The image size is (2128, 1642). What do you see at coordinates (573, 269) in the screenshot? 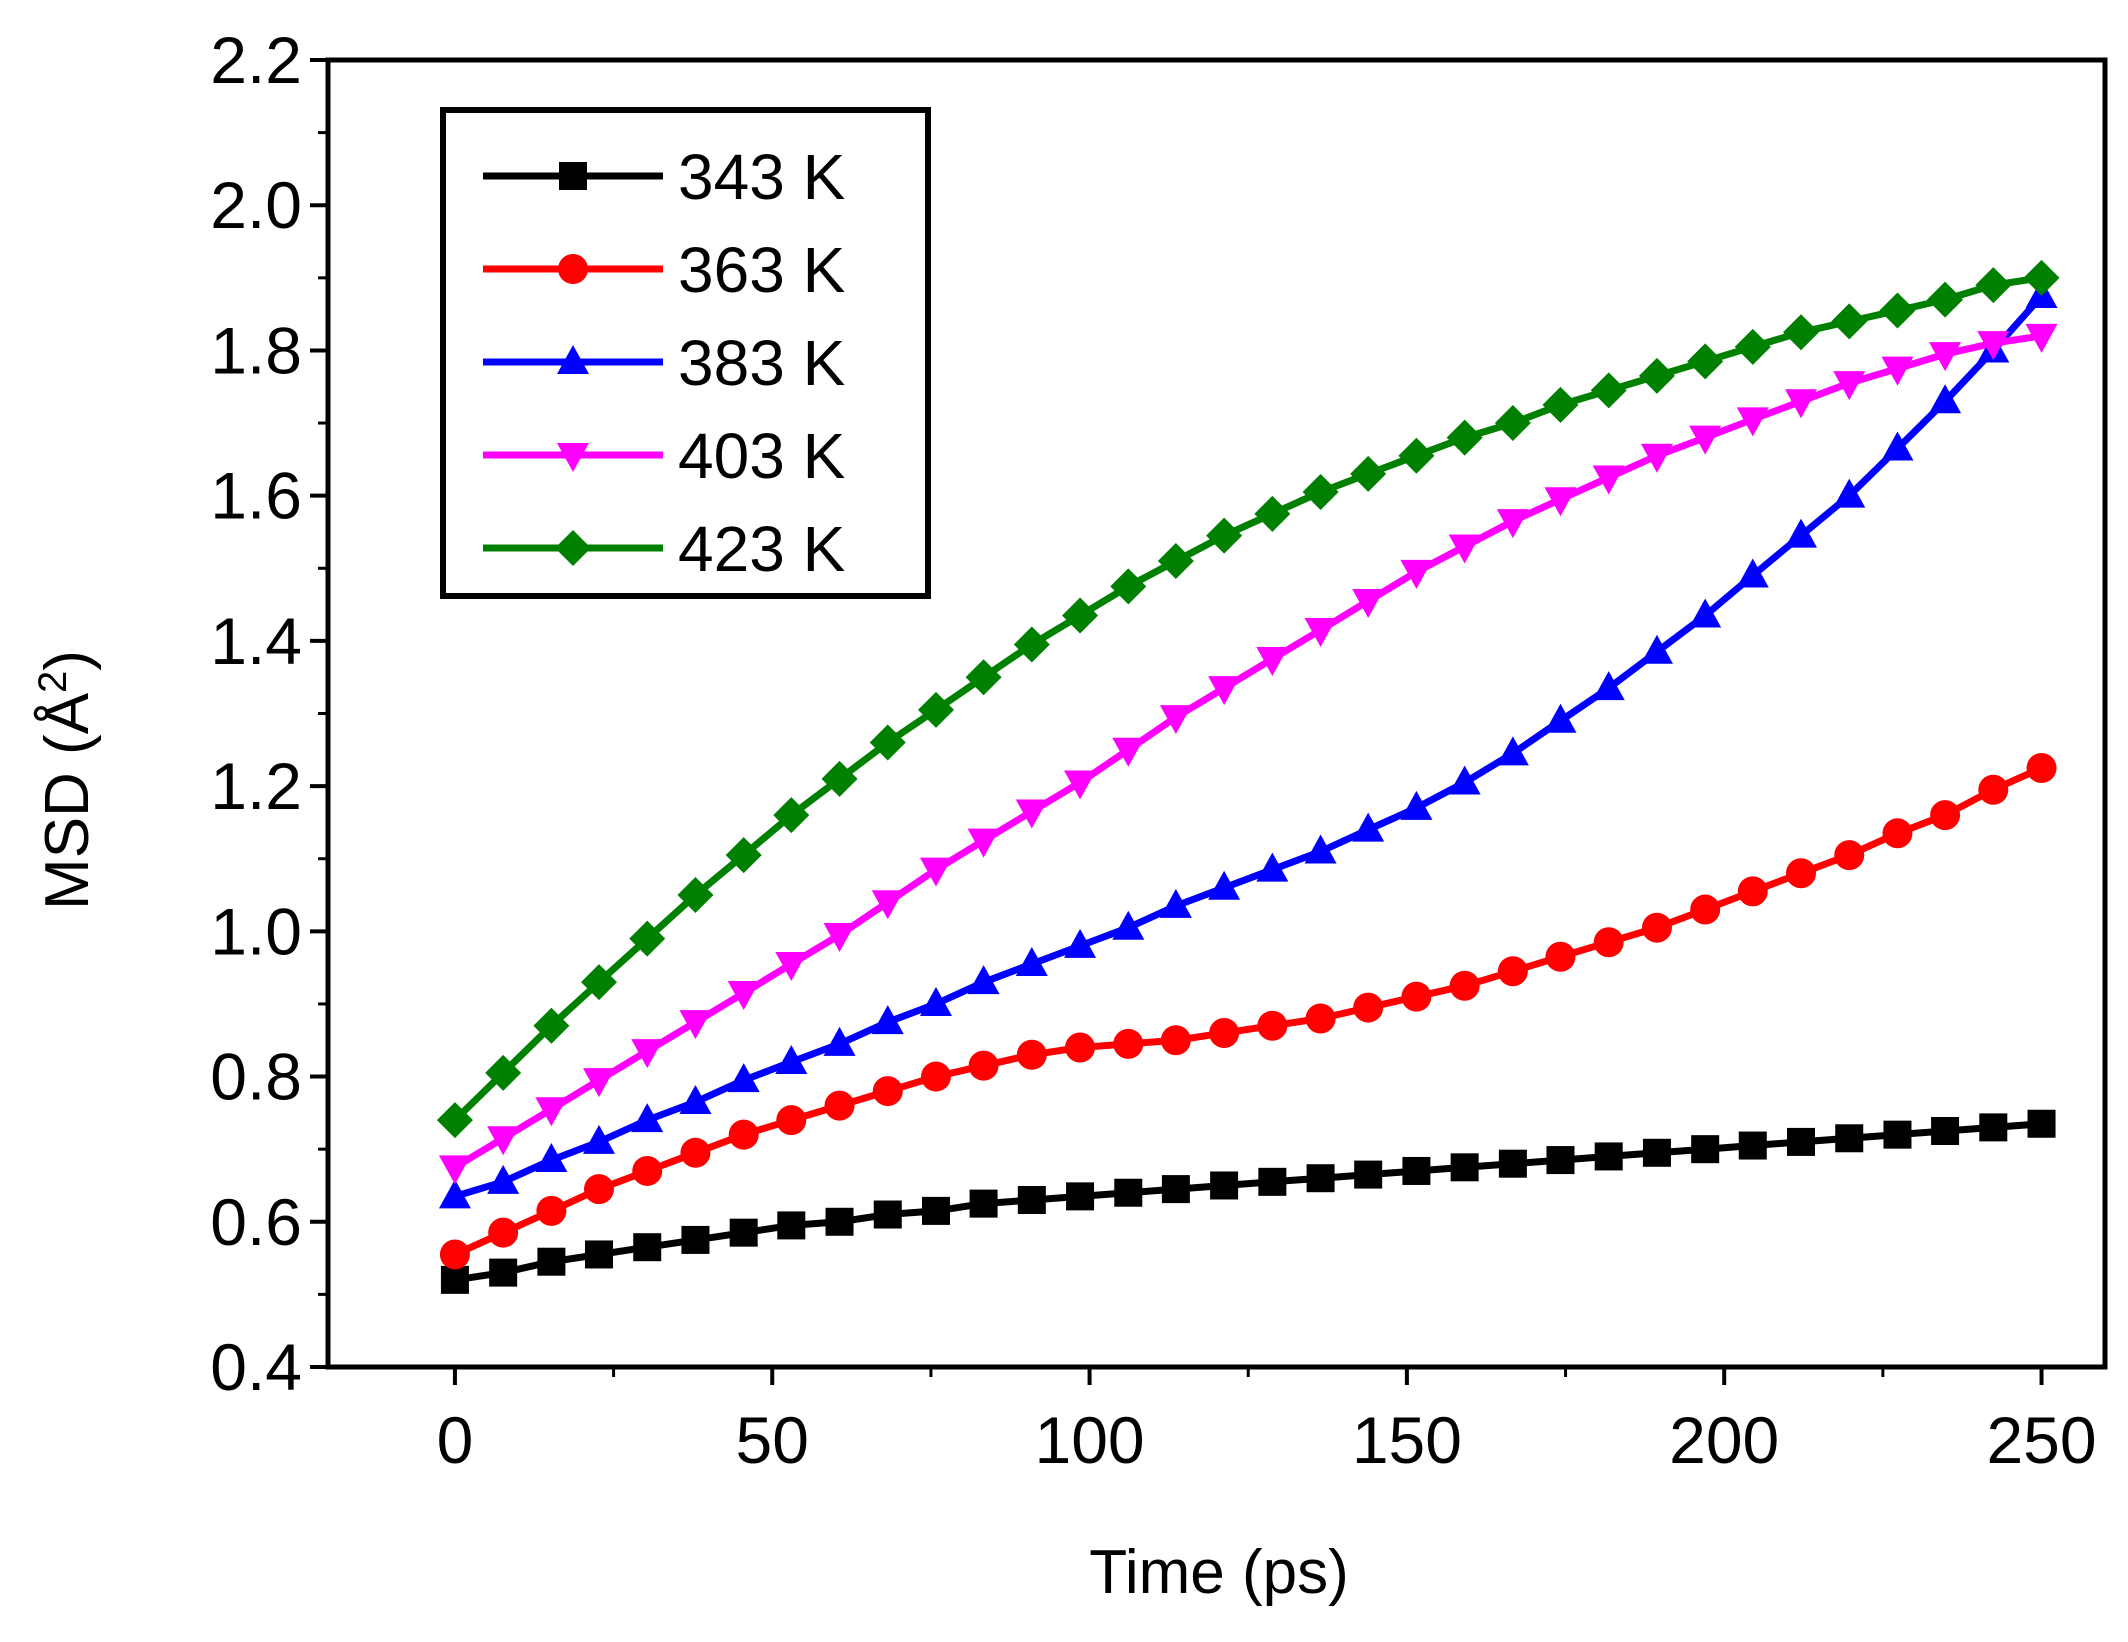
I see `legend-marker-363-k` at bounding box center [573, 269].